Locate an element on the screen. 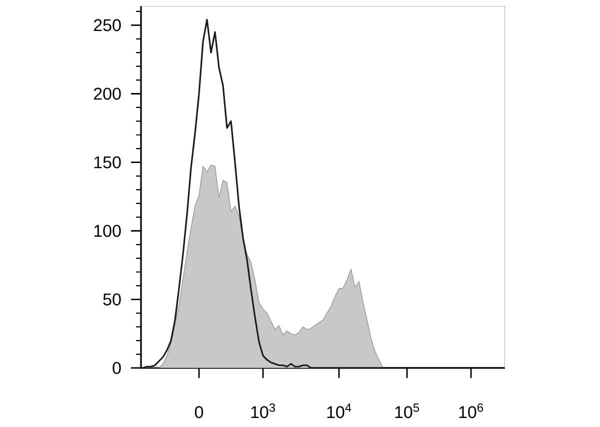  x-tick-label: 10$^{5}$ is located at coordinates (407, 411).